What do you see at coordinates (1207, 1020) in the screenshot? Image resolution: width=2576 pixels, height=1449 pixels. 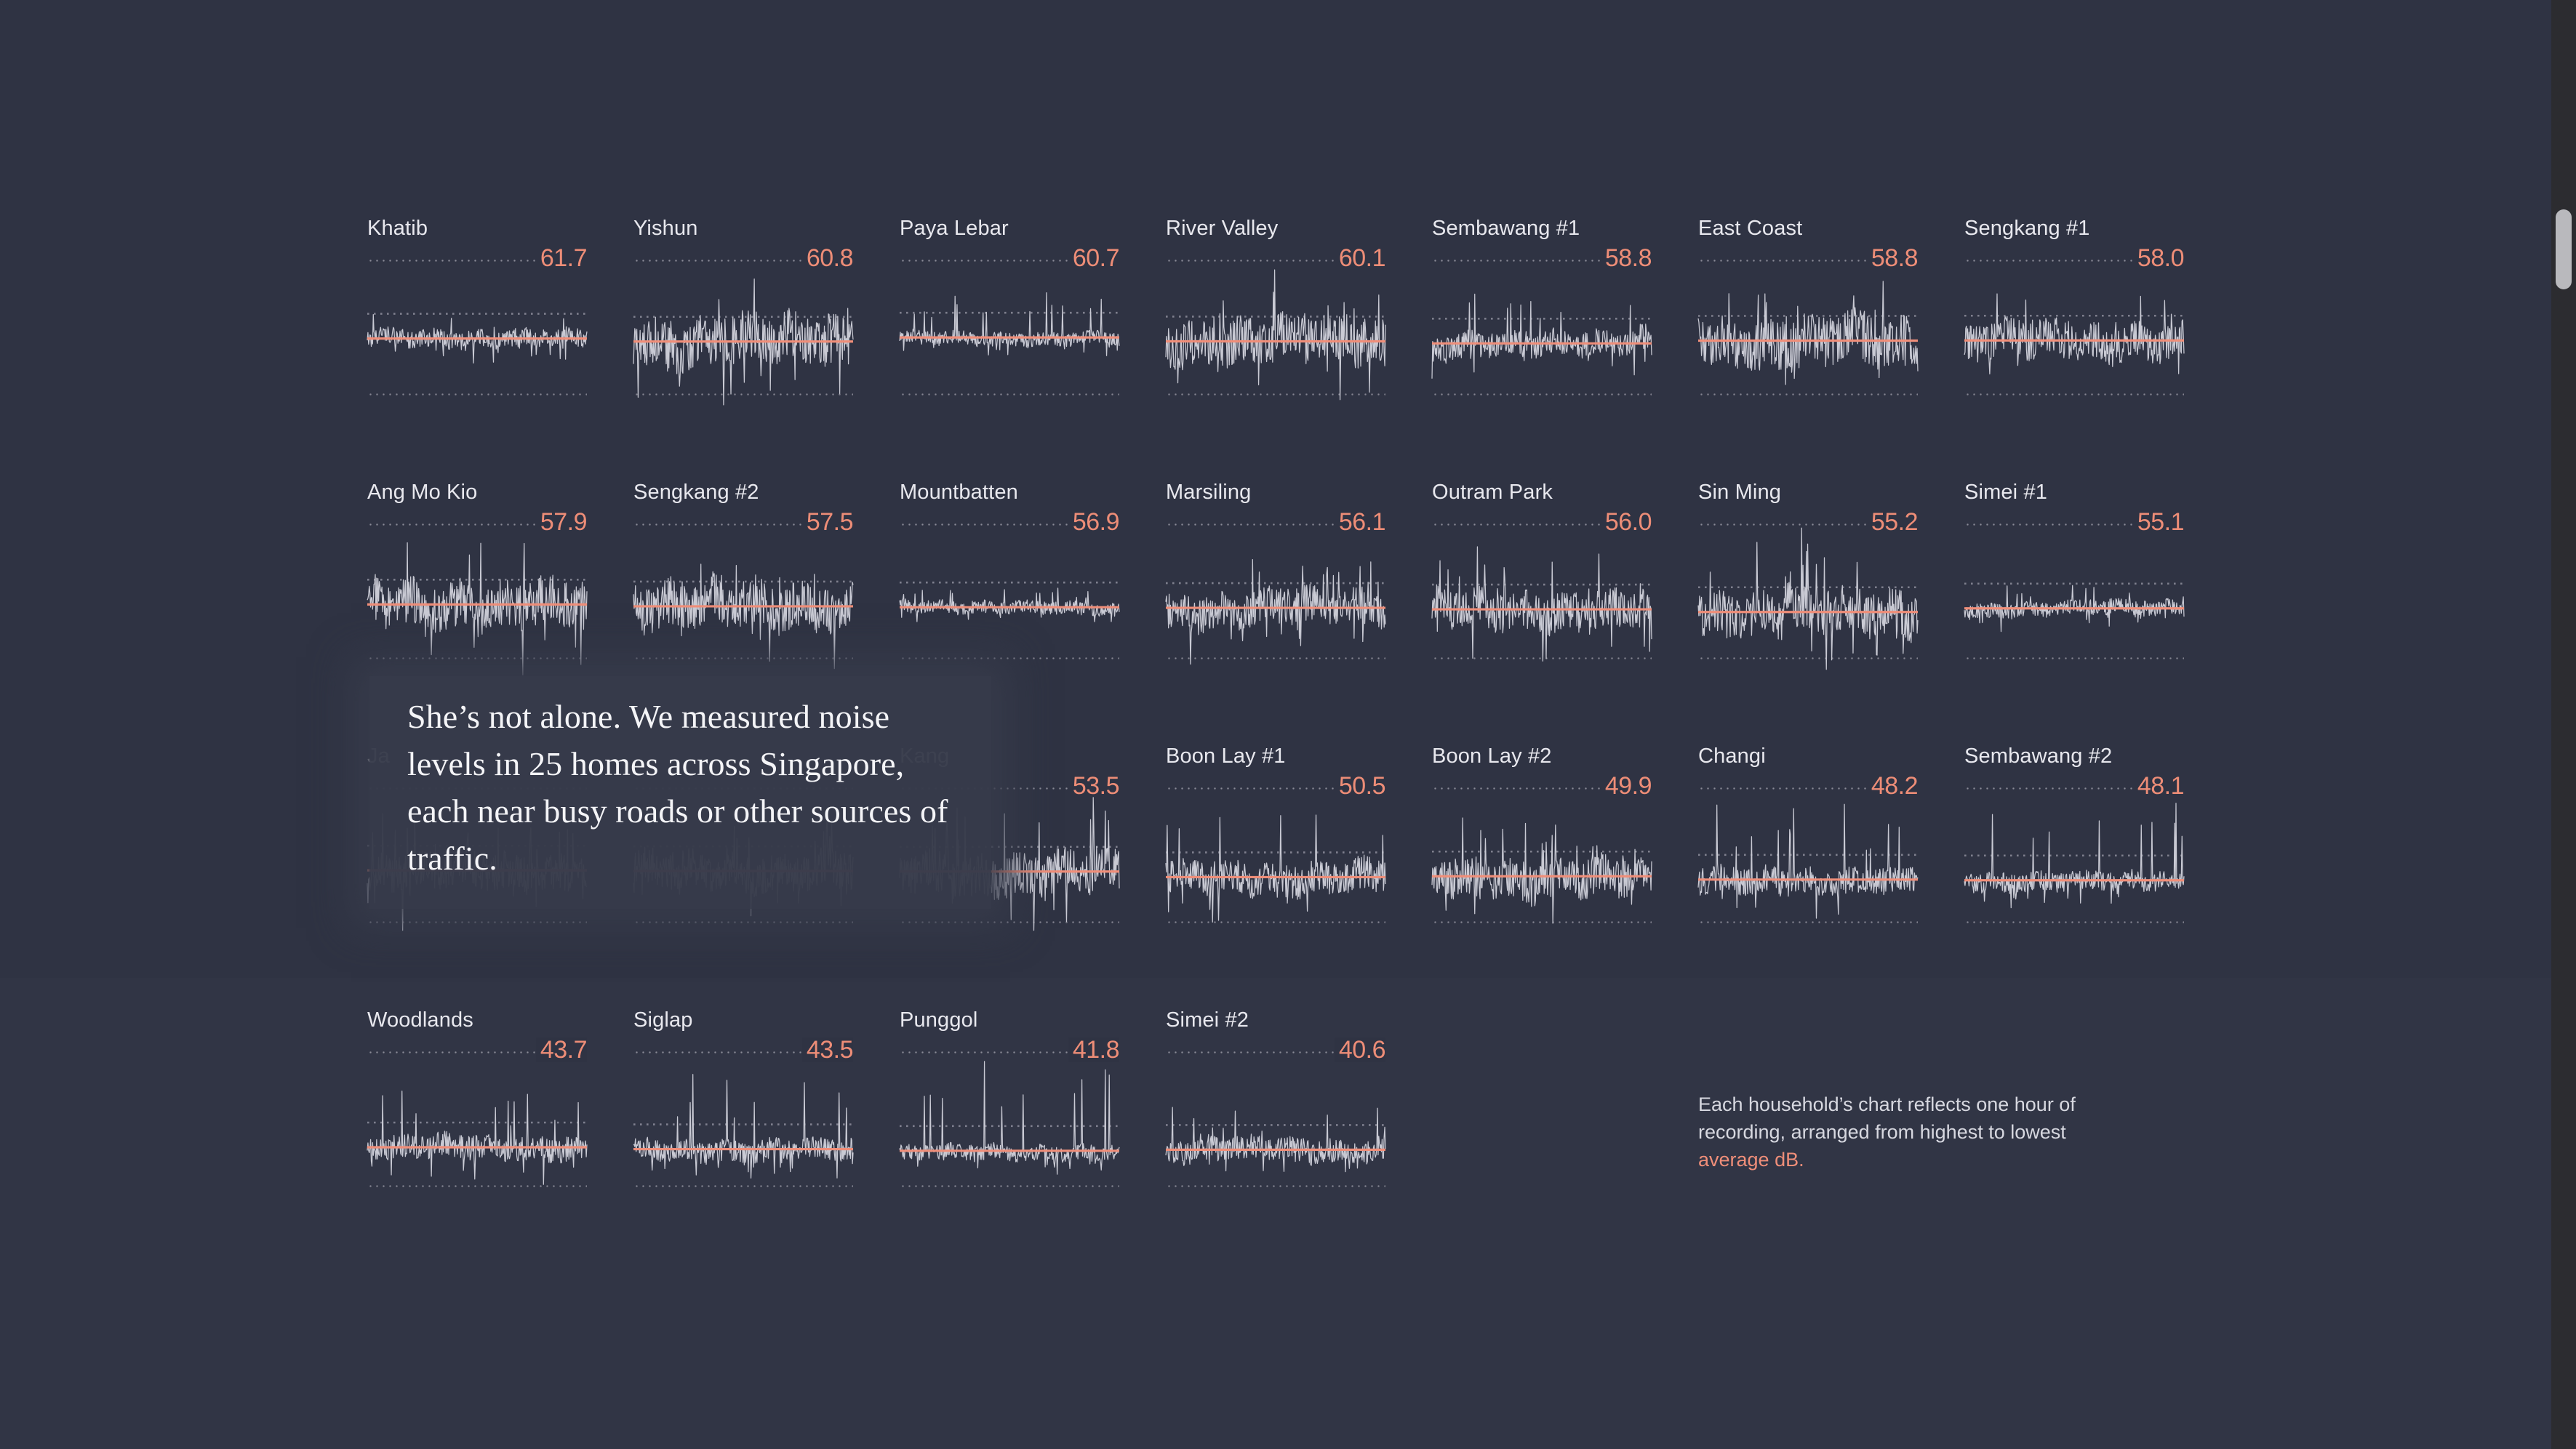 I see `sparkline-title: Simei #2` at bounding box center [1207, 1020].